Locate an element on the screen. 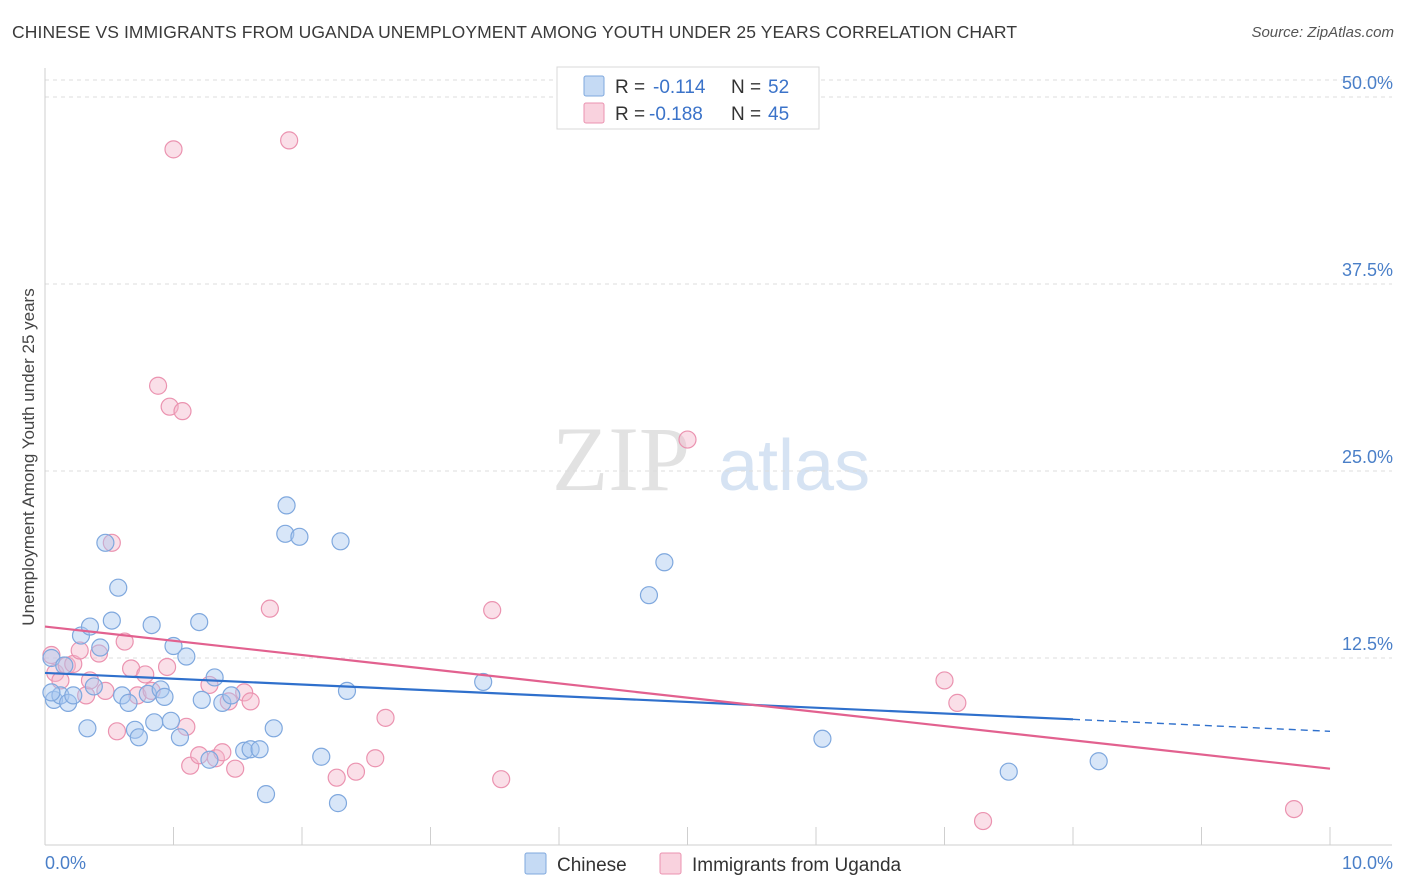 Image resolution: width=1406 pixels, height=892 pixels. bottom-swatch-uganda is located at coordinates (670, 863).